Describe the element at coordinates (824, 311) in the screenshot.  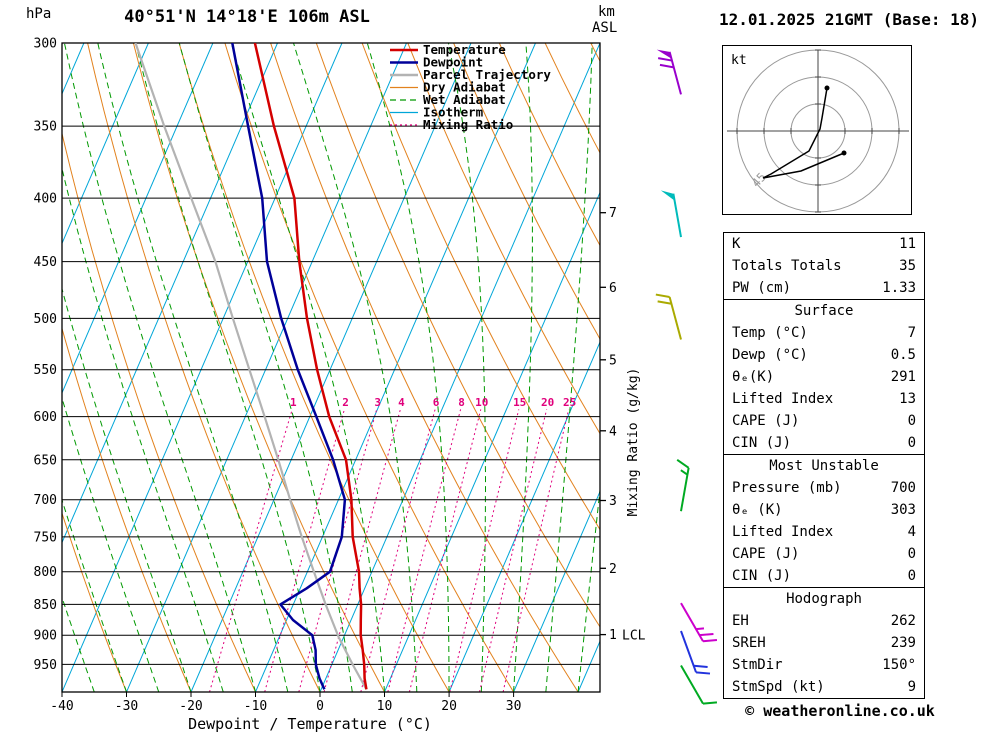
I see `stat-table-title: Surface` at that location.